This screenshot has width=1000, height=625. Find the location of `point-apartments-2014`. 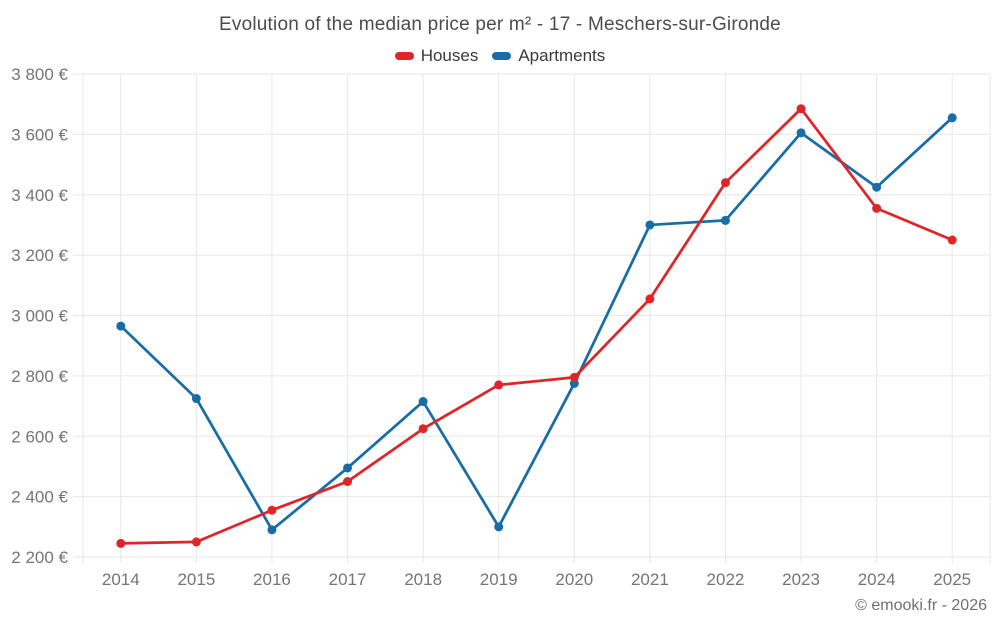

point-apartments-2014 is located at coordinates (121, 326).